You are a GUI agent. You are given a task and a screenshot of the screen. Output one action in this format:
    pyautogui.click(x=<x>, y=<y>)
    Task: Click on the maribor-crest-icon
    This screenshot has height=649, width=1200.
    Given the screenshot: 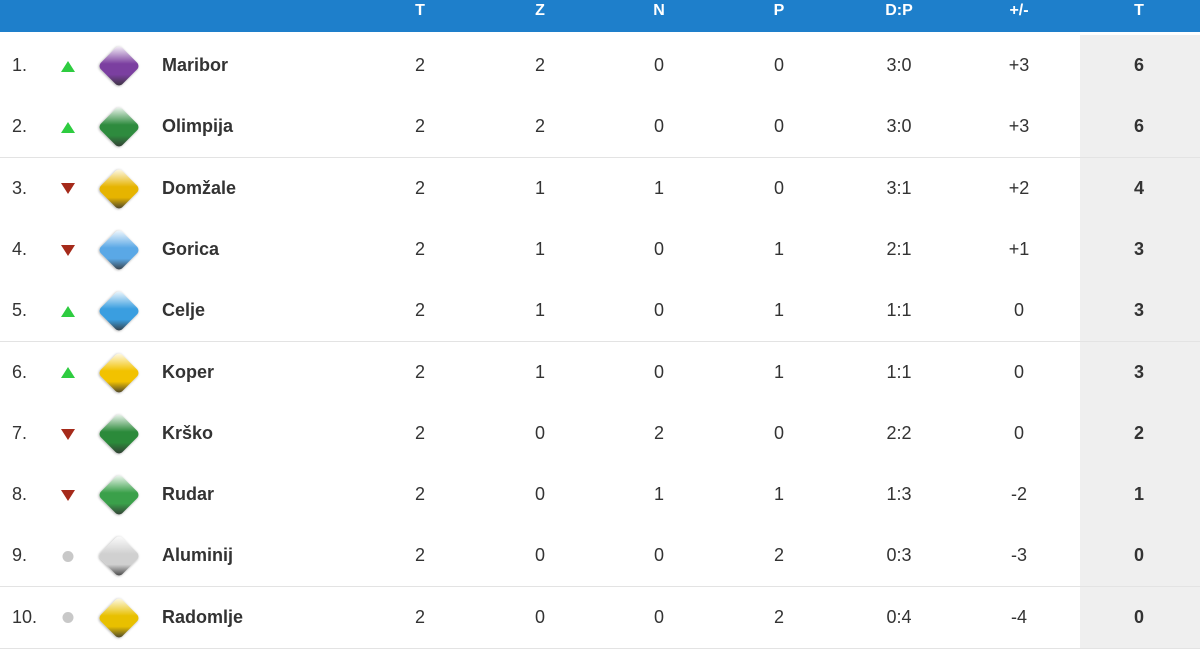 What is the action you would take?
    pyautogui.click(x=119, y=66)
    